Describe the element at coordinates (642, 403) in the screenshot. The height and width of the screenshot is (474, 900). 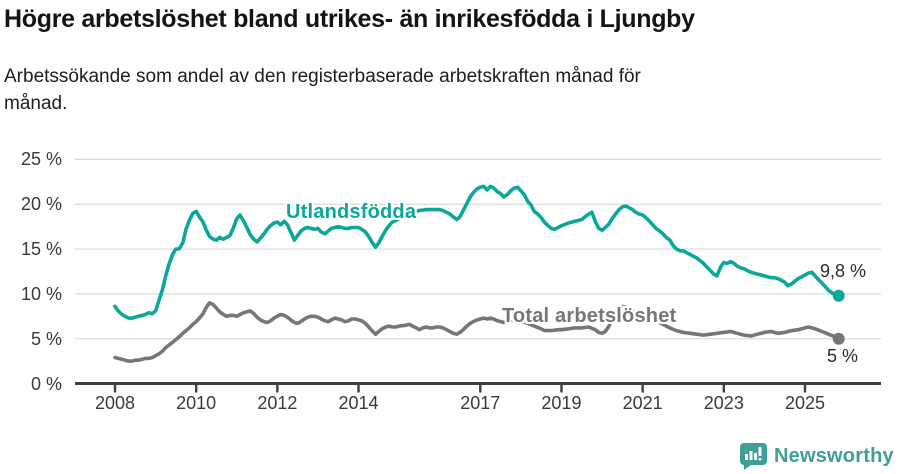
I see `x-tick-label: 2021` at that location.